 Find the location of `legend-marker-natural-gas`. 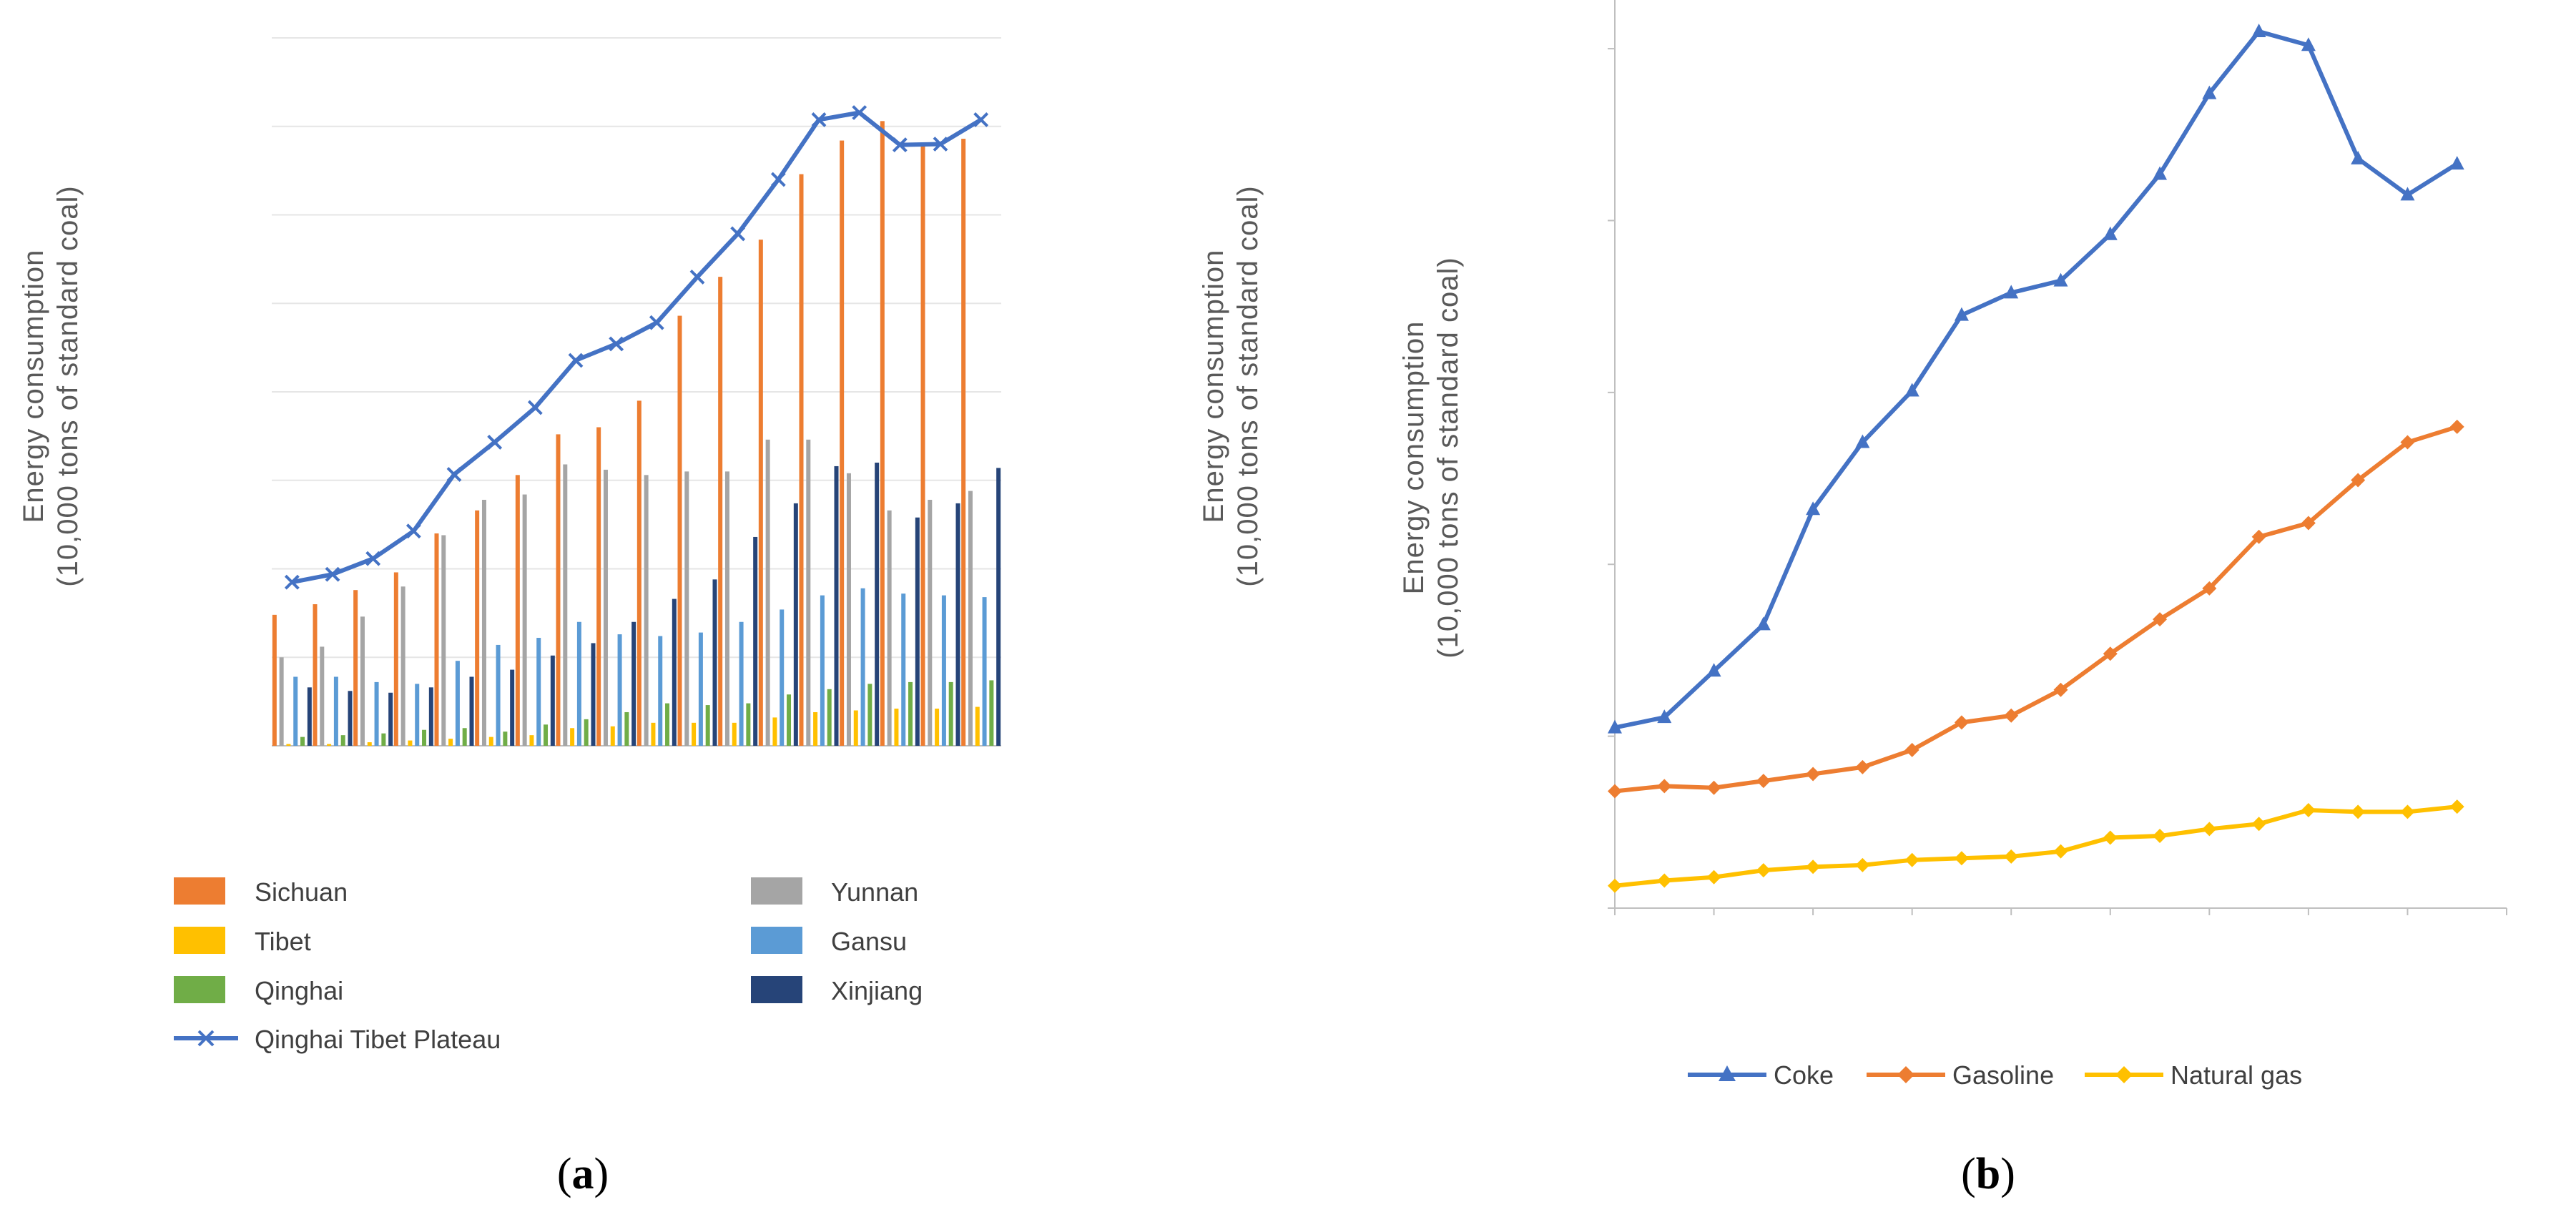

legend-marker-natural-gas is located at coordinates (2124, 1074).